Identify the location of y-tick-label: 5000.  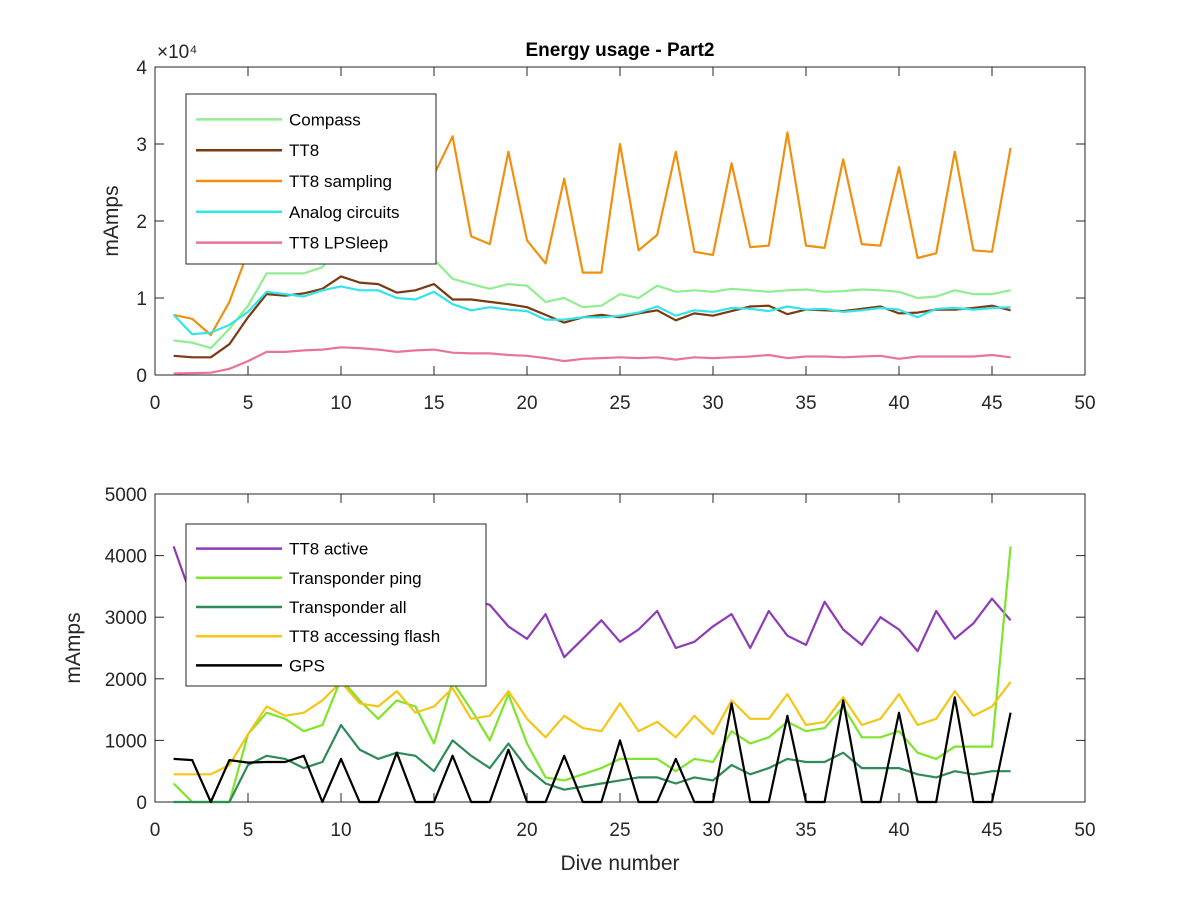
(126, 495).